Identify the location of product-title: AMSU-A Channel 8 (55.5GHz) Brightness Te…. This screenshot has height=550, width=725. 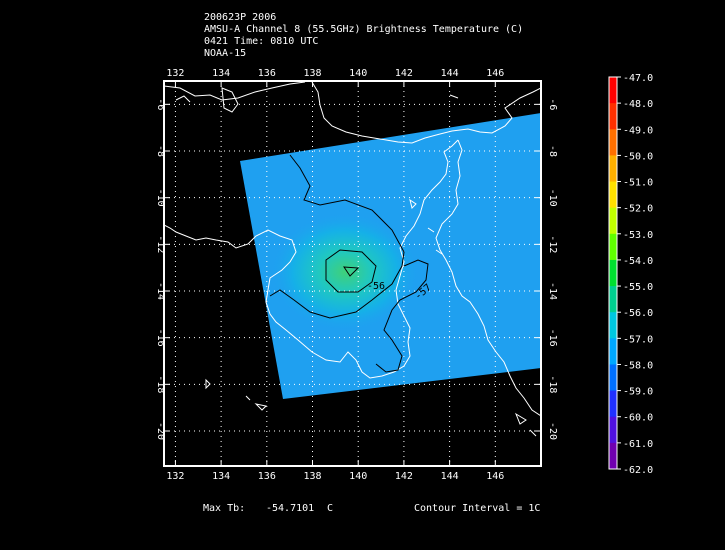
(364, 29).